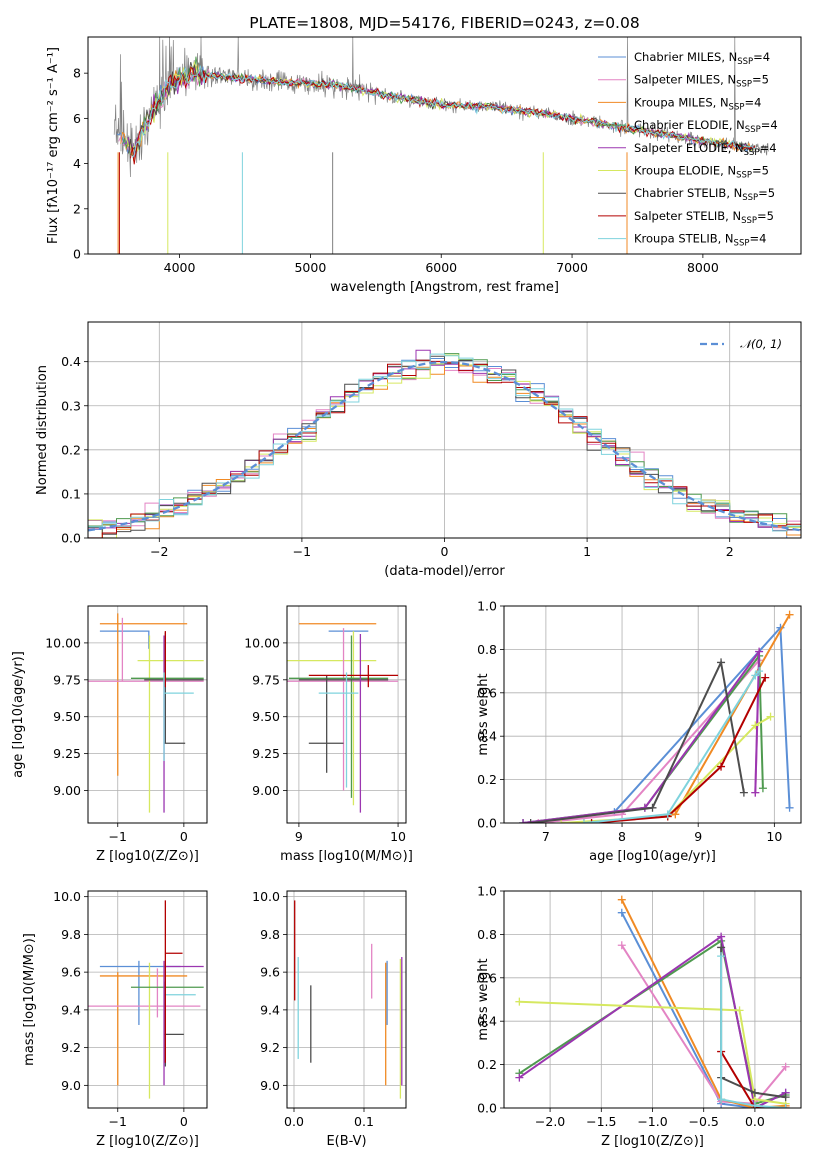 The image size is (819, 1170). What do you see at coordinates (704, 217) in the screenshot?
I see `legend-label: Salpeter STELIB, NSSP=5` at bounding box center [704, 217].